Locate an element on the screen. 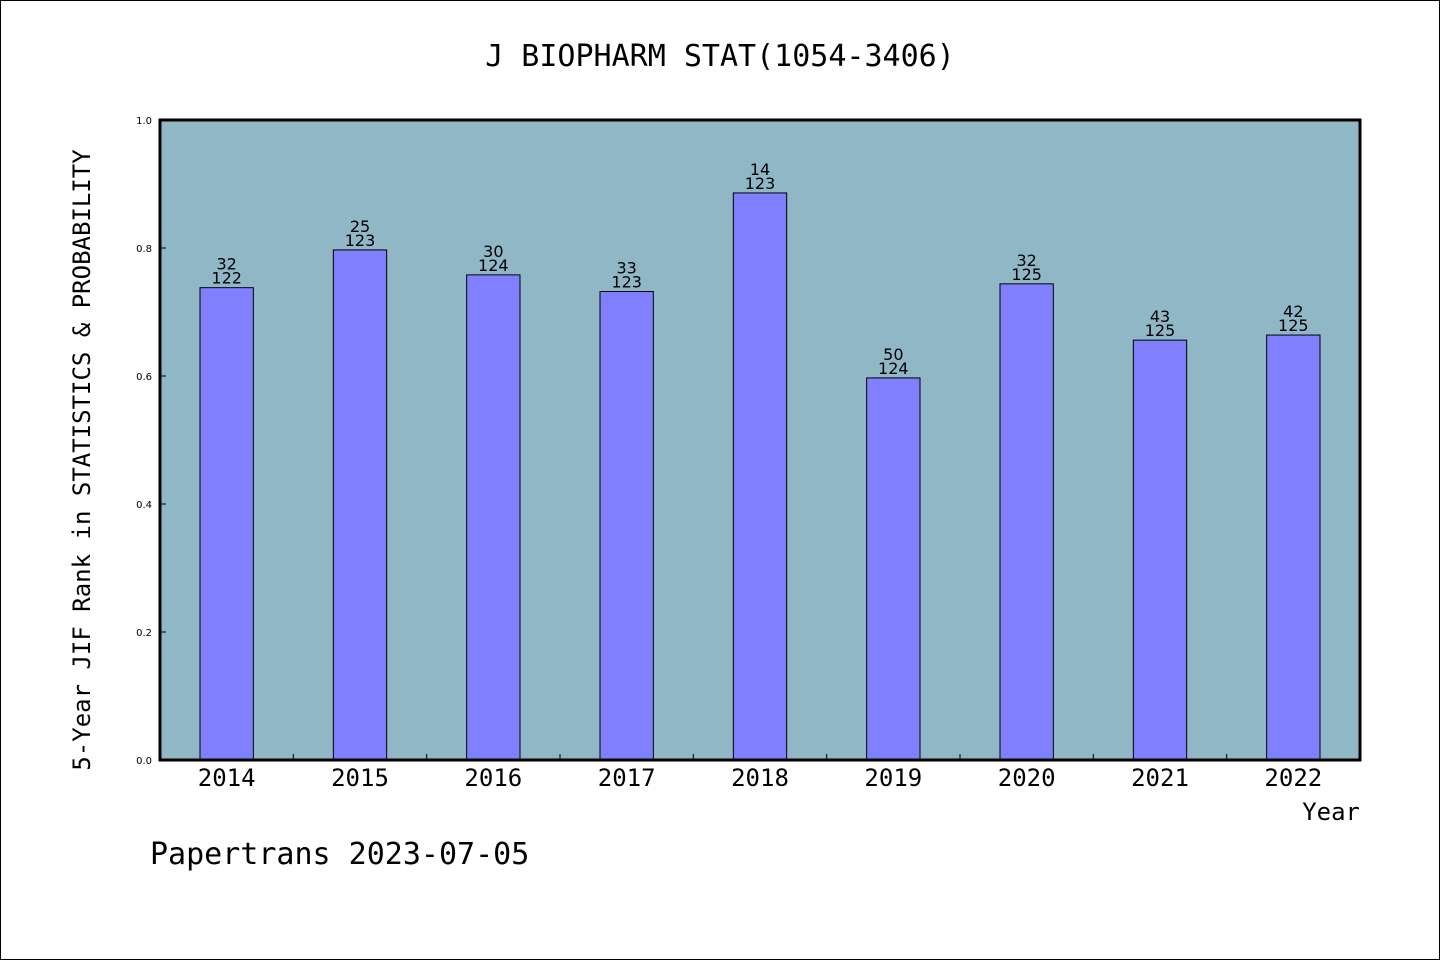 This screenshot has width=1440, height=960. chart-title: J BIOPHARM STAT(1054-3406) is located at coordinates (720, 56).